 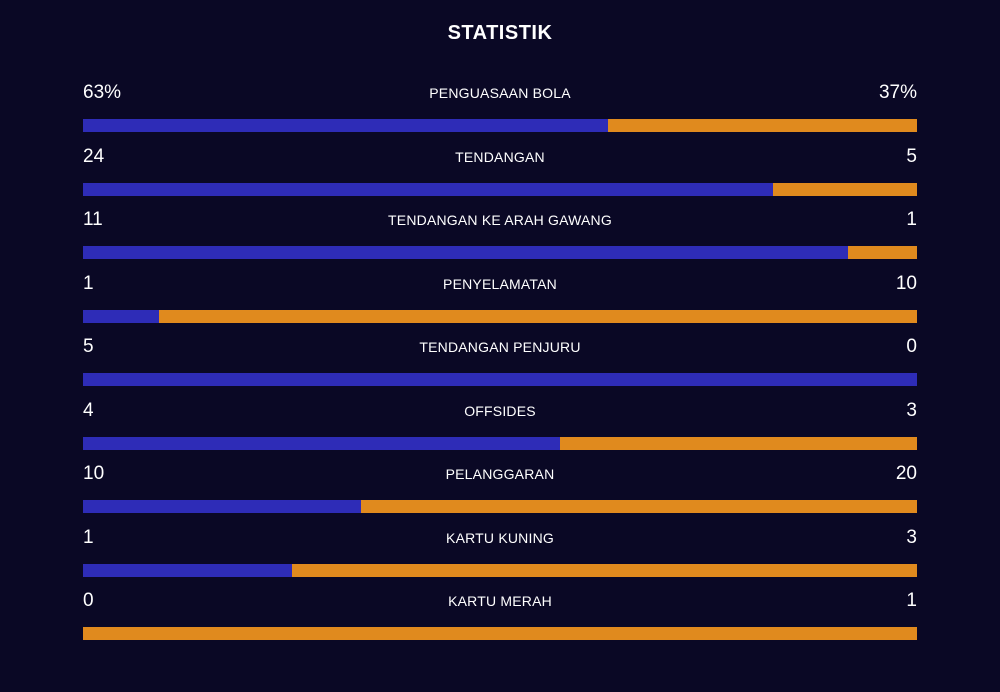 I want to click on away-value: 10, so click(x=906, y=283).